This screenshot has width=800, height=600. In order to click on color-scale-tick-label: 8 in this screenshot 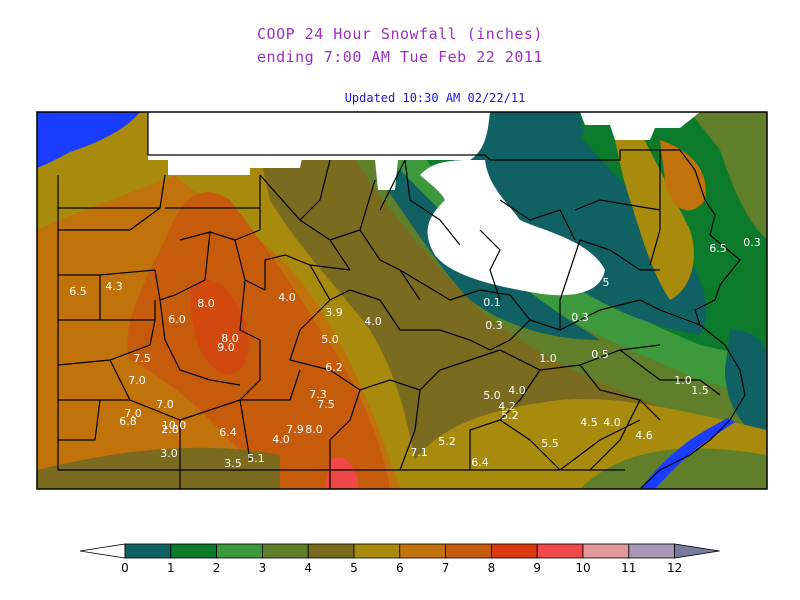, I will do `click(491, 568)`.